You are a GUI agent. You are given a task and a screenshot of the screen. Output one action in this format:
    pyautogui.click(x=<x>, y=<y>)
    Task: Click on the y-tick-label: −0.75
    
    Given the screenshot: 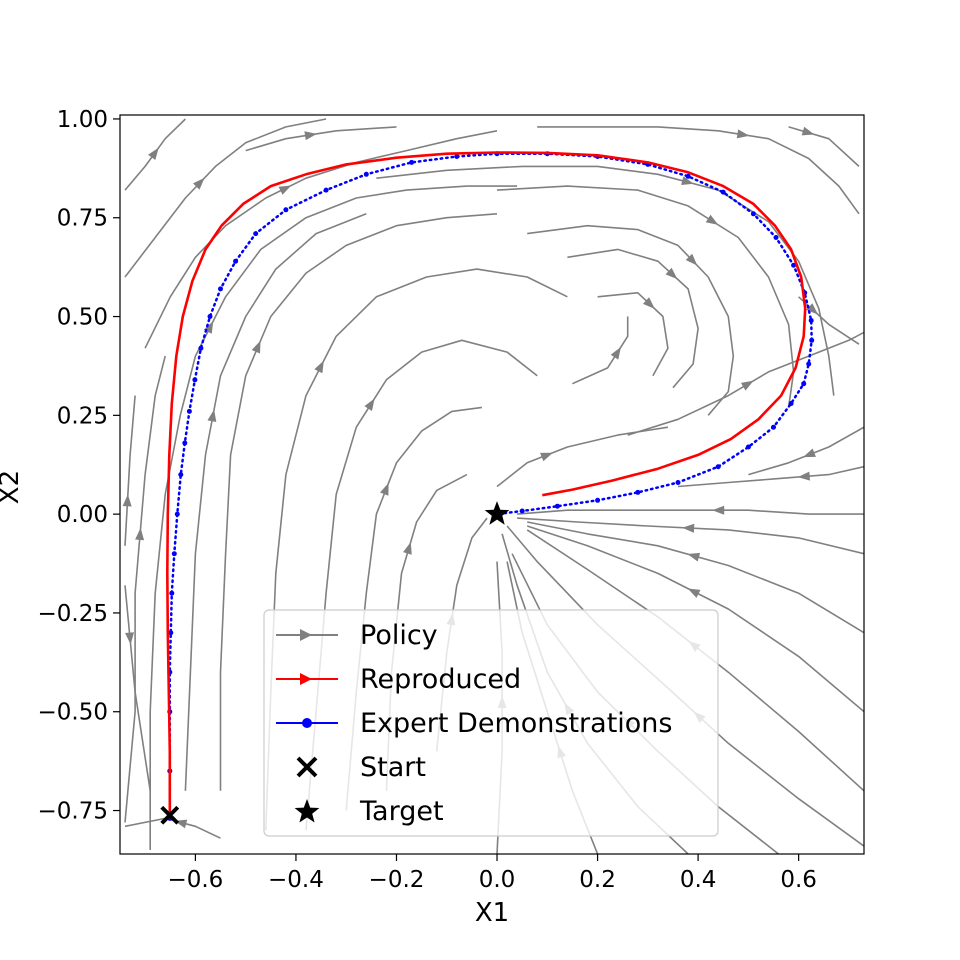 What is the action you would take?
    pyautogui.click(x=73, y=812)
    